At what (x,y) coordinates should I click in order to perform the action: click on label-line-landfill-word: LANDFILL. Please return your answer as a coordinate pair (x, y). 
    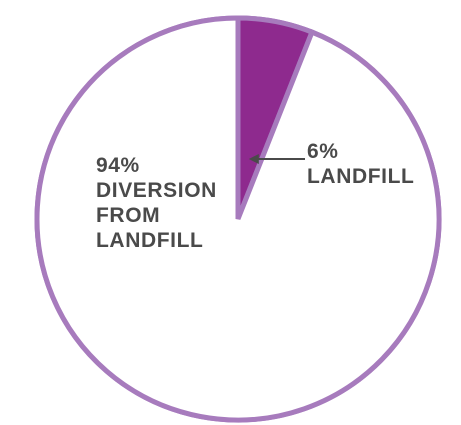
    Looking at the image, I should click on (360, 176).